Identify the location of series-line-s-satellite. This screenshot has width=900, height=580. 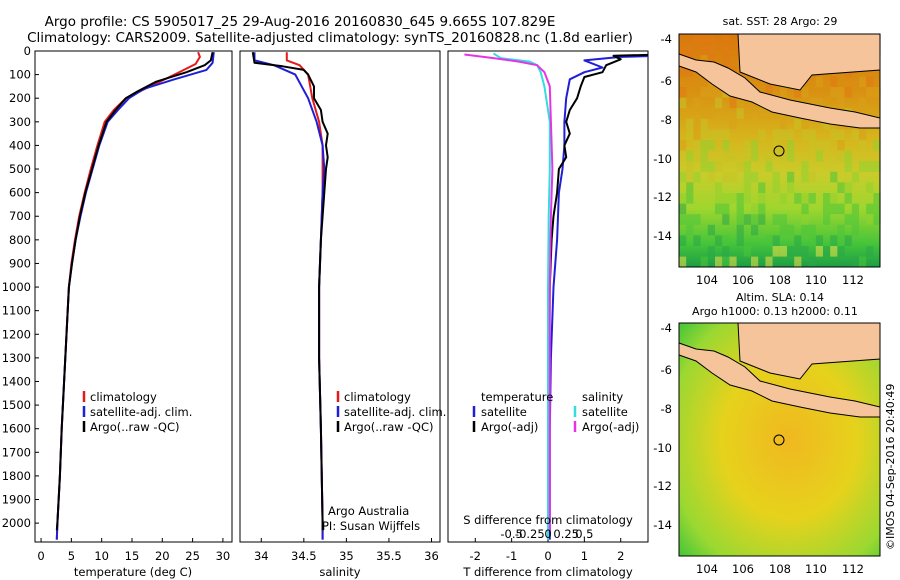
(521, 296).